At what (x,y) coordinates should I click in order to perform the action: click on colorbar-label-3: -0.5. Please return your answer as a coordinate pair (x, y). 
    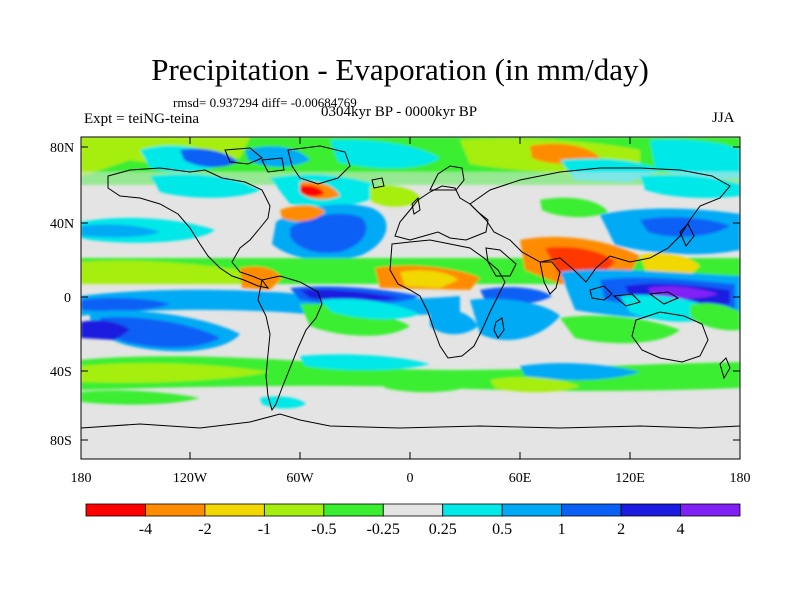
    Looking at the image, I should click on (323, 529).